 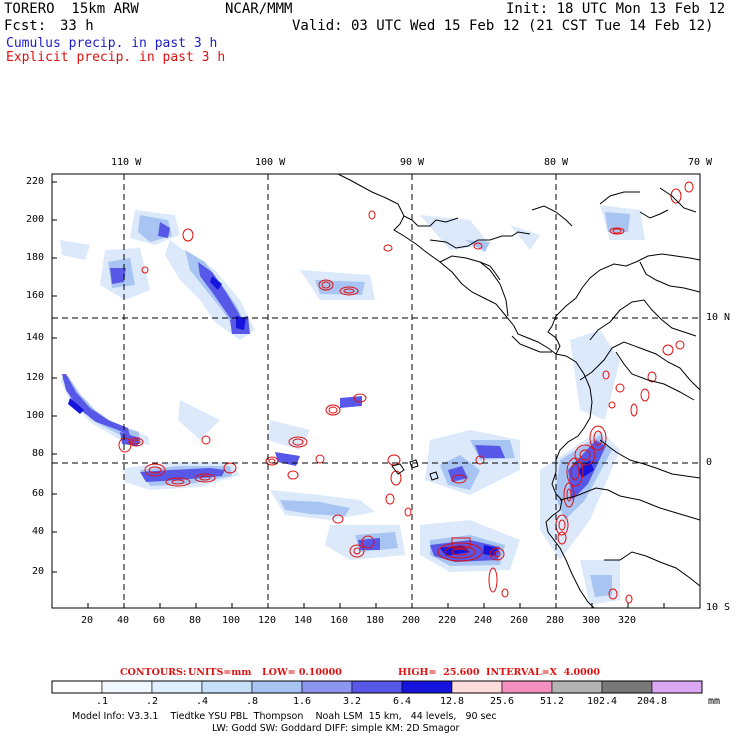 I want to click on contour-high: HIGH= 25.600, so click(x=439, y=672).